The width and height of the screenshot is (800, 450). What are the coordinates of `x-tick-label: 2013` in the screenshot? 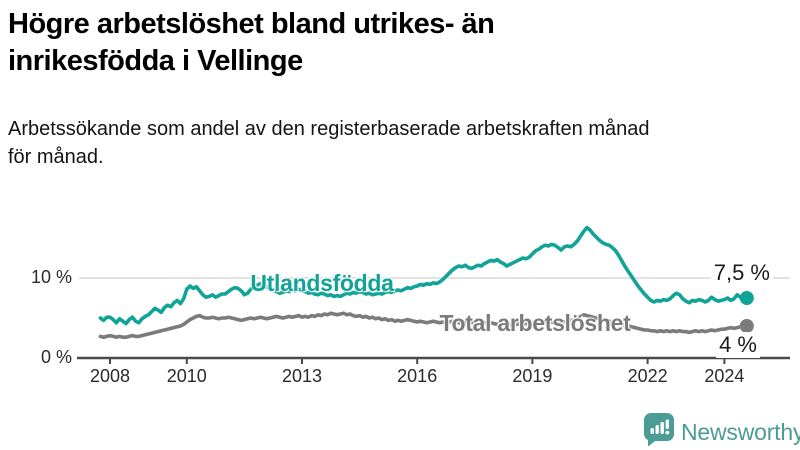 It's located at (302, 376).